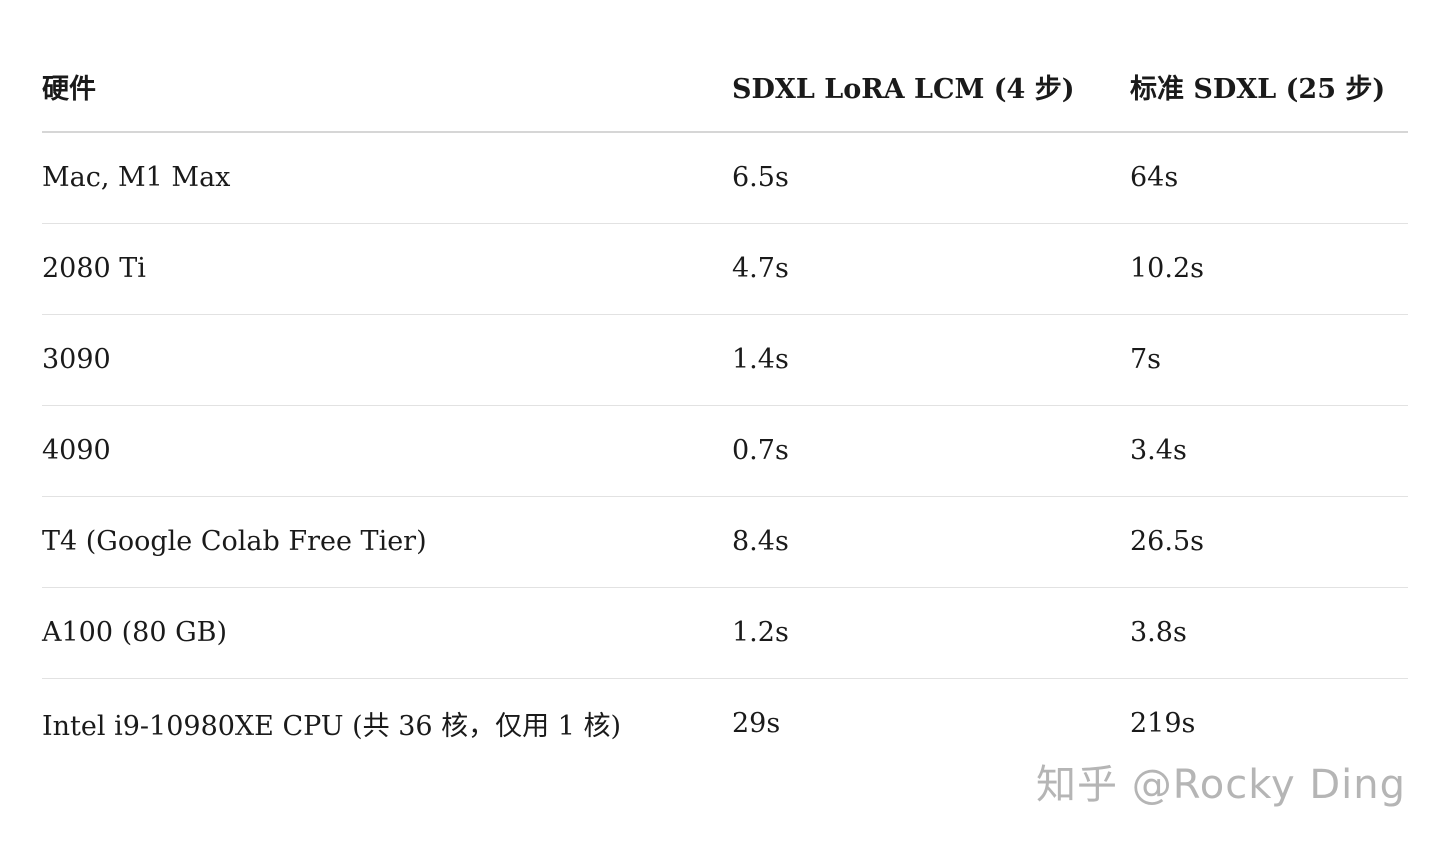  I want to click on table-row: 4090 0.7s 3.4s, so click(725, 451).